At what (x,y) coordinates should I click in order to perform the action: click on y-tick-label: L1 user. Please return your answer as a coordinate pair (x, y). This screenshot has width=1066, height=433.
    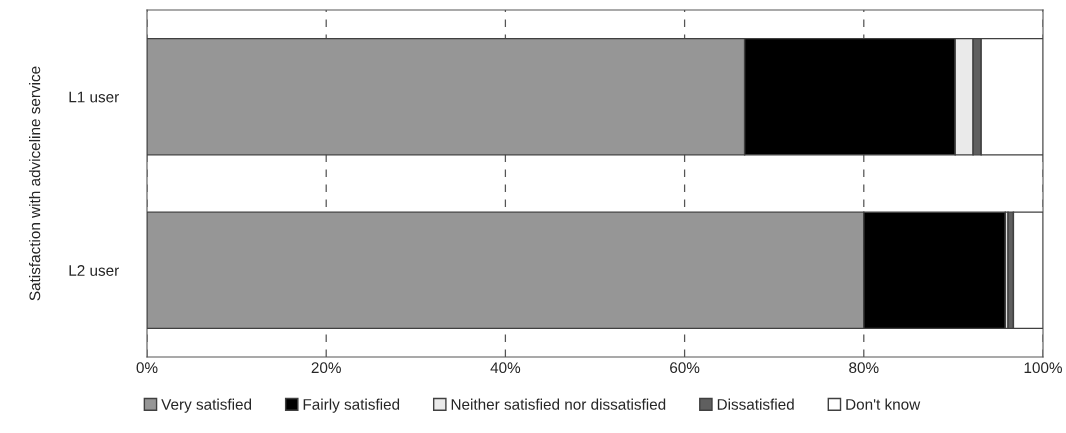
    Looking at the image, I should click on (94, 97).